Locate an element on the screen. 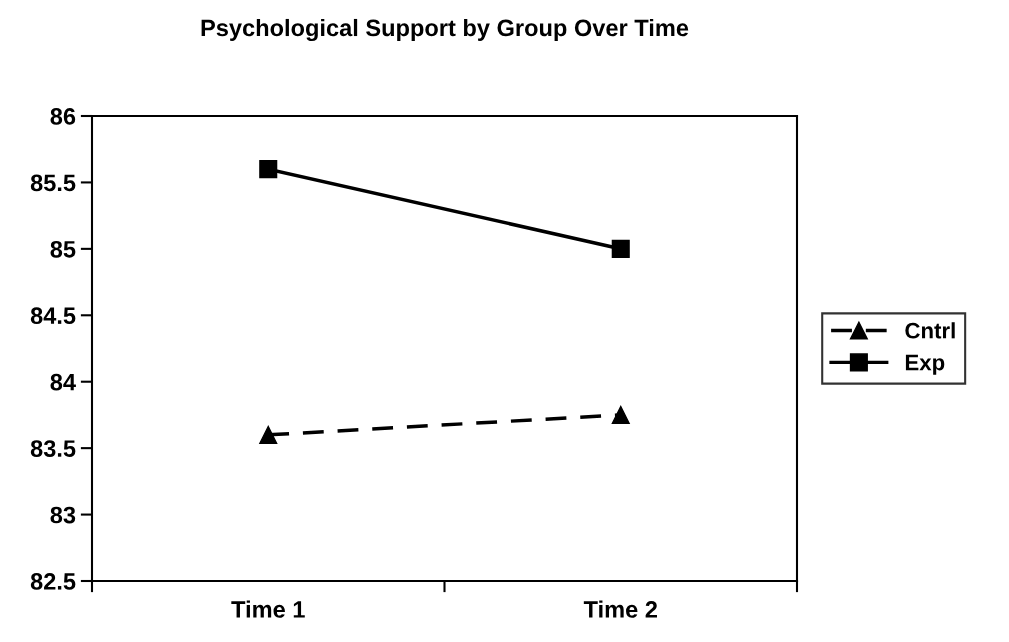  x-tick-label: Time 2 is located at coordinates (620, 609).